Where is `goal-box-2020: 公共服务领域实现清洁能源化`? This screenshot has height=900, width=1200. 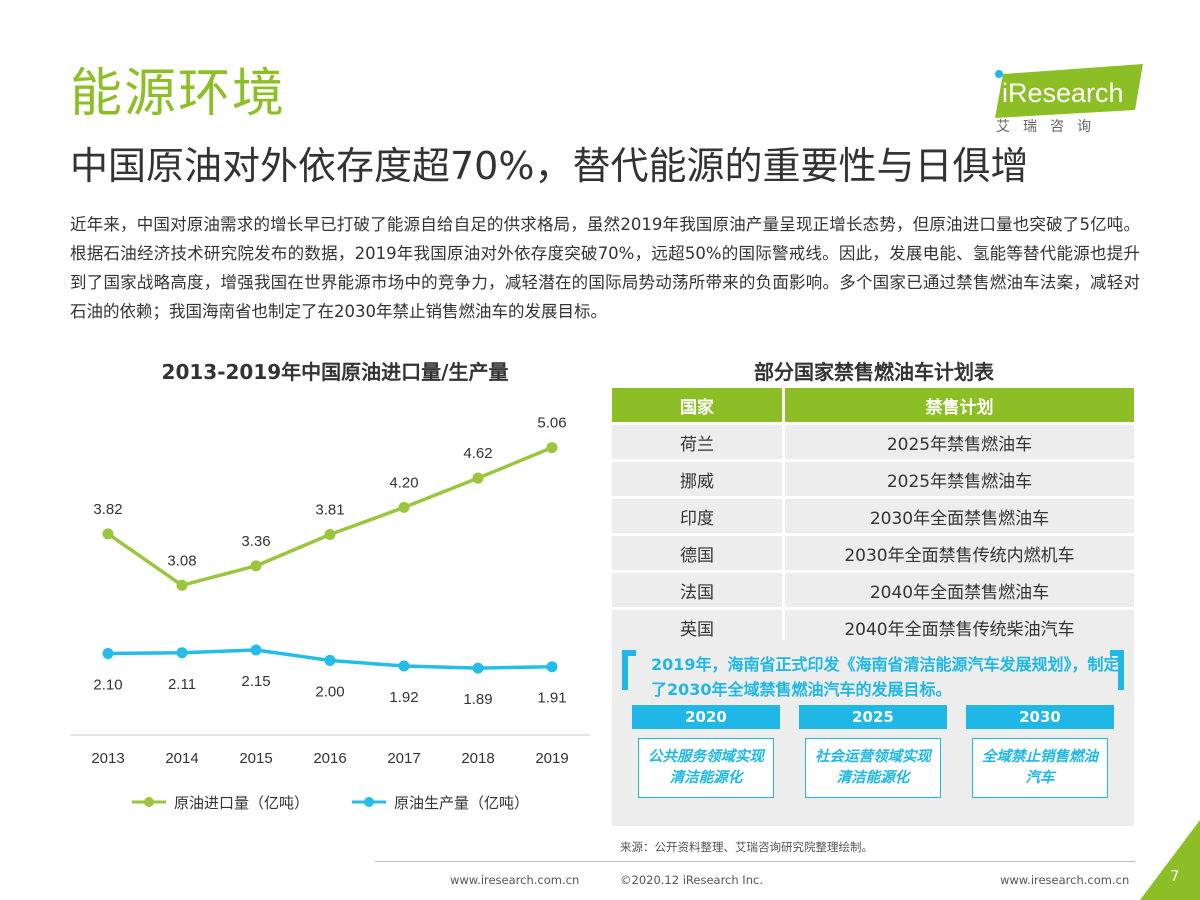
goal-box-2020: 公共服务领域实现清洁能源化 is located at coordinates (706, 768).